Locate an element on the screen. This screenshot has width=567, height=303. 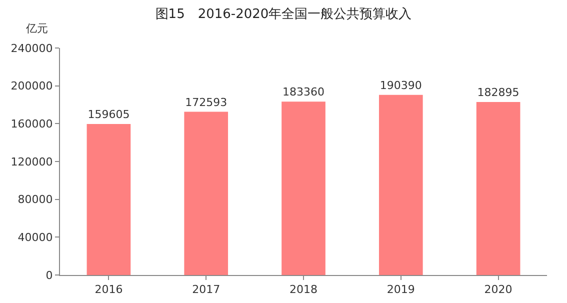
y-axis-title: 亿元 is located at coordinates (36, 28).